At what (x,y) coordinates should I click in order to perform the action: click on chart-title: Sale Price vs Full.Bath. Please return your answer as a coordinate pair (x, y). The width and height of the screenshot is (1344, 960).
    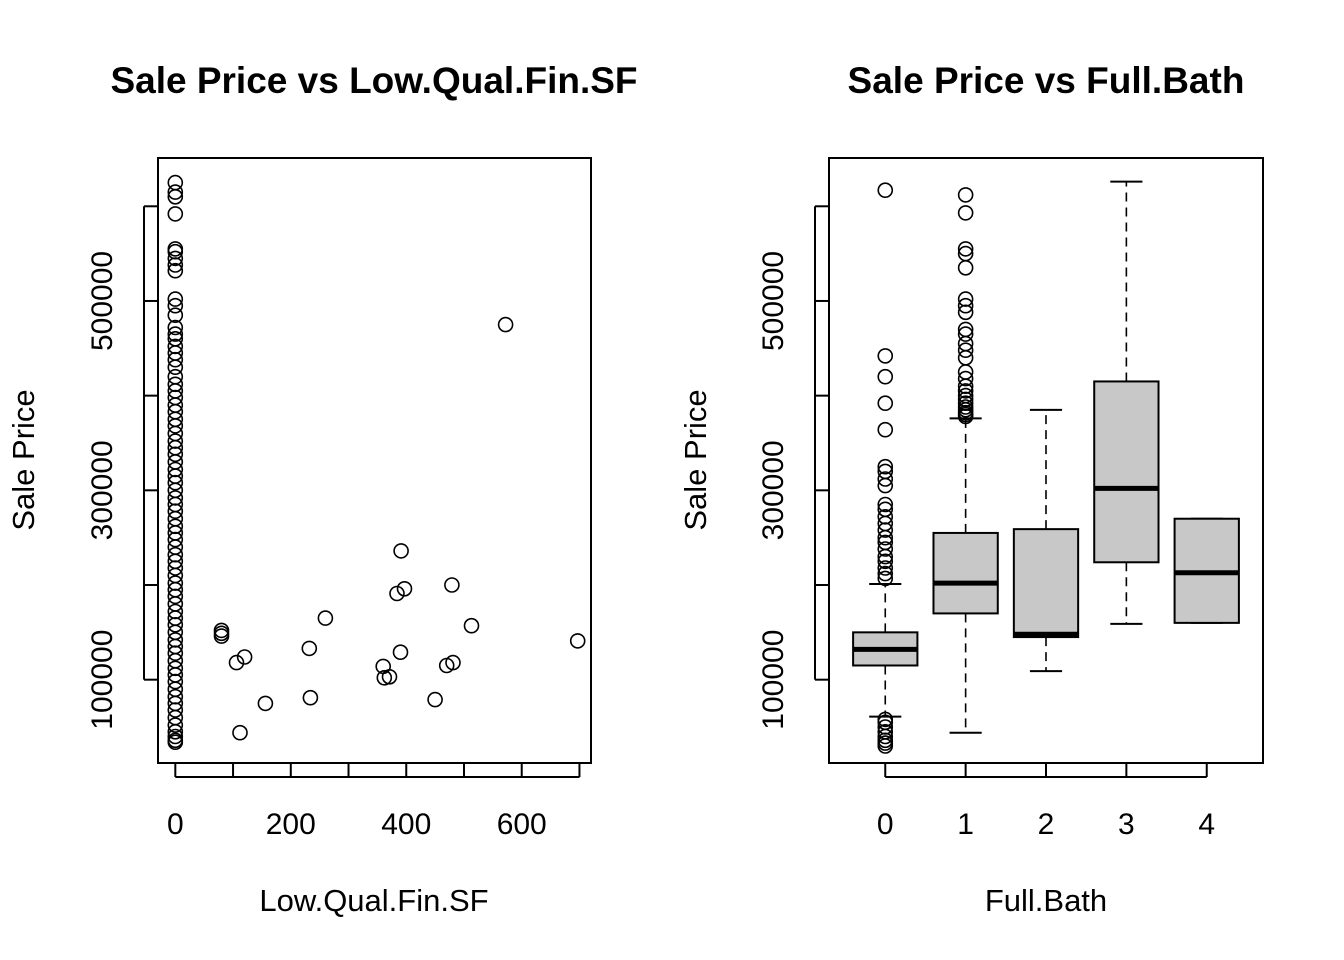
    Looking at the image, I should click on (1046, 80).